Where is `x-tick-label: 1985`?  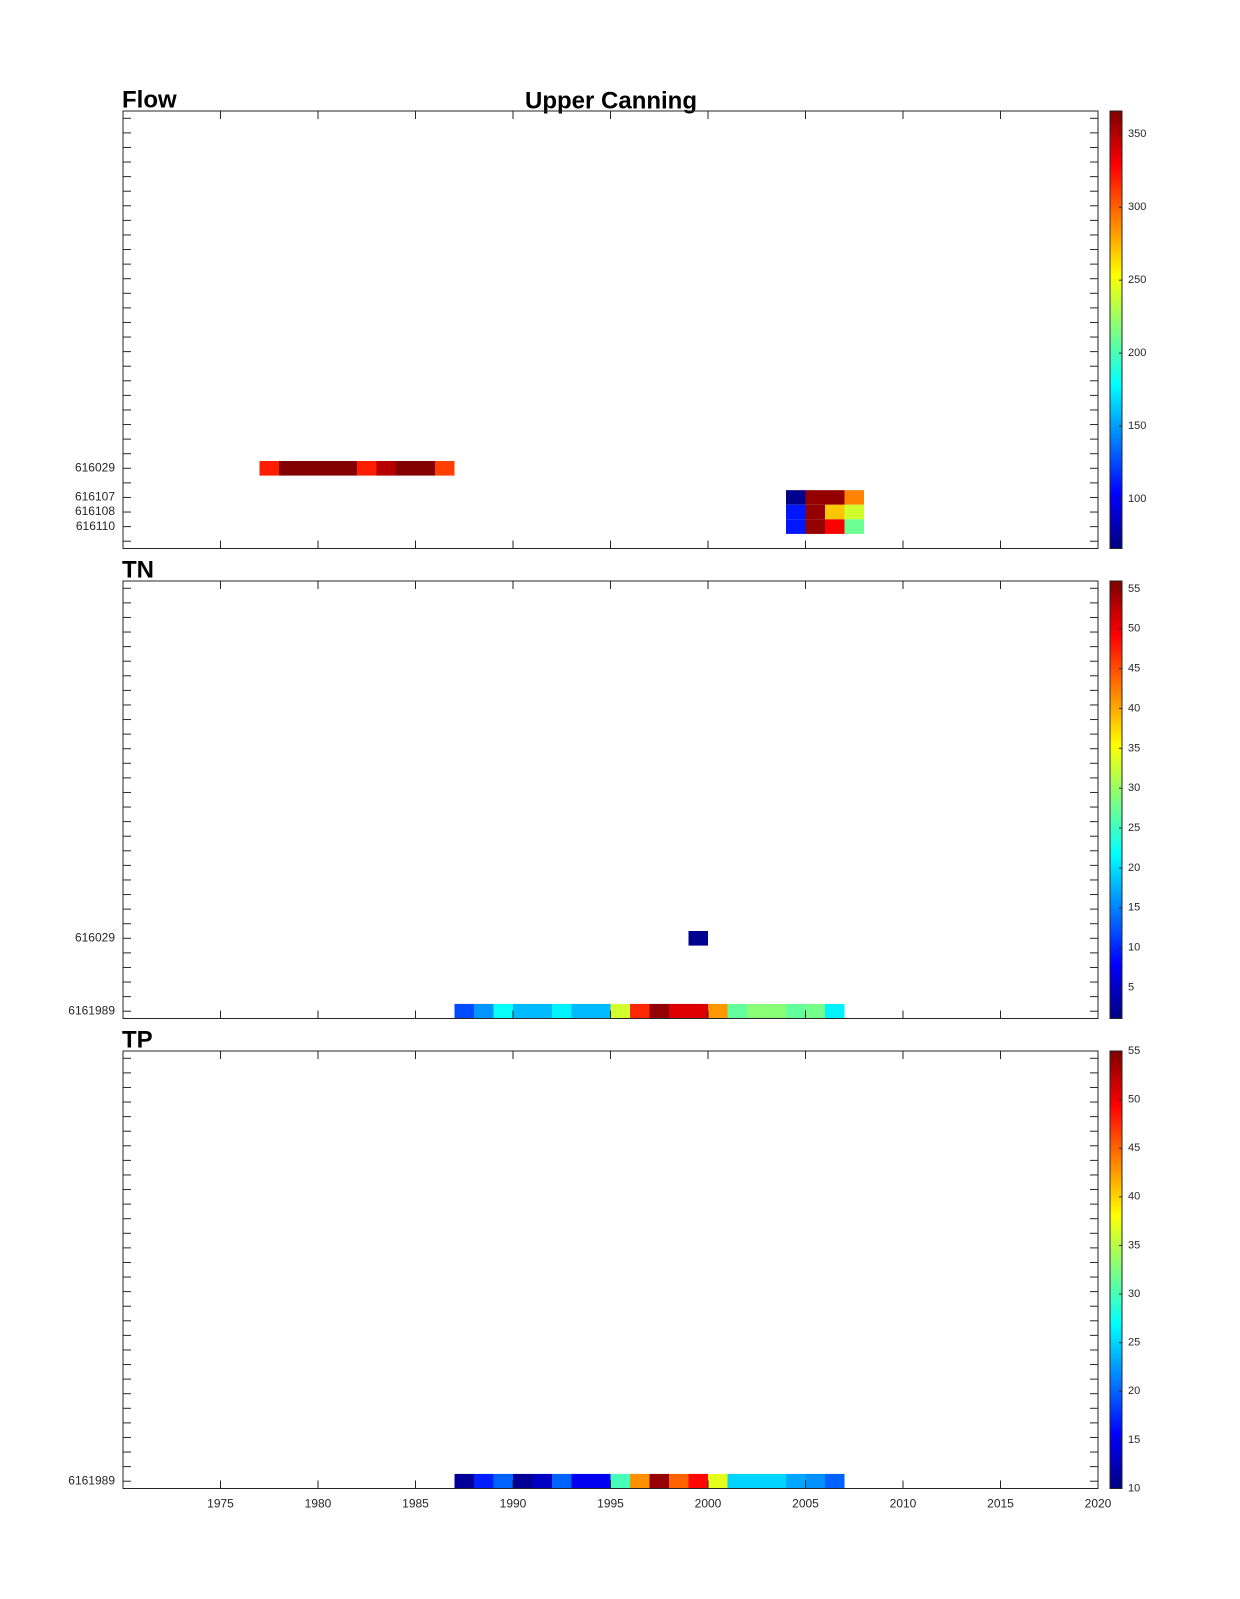 x-tick-label: 1985 is located at coordinates (415, 1504).